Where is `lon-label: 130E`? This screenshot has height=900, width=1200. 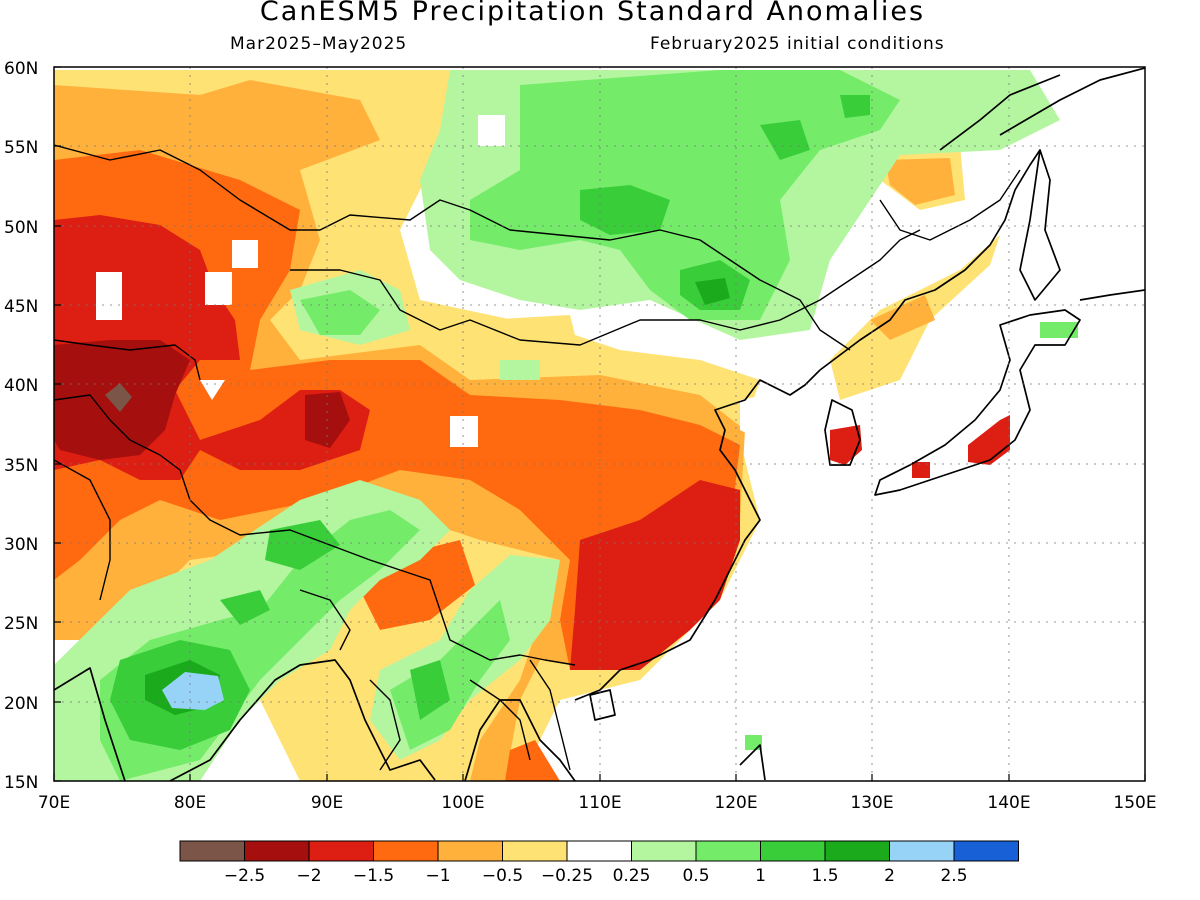
lon-label: 130E is located at coordinates (871, 803).